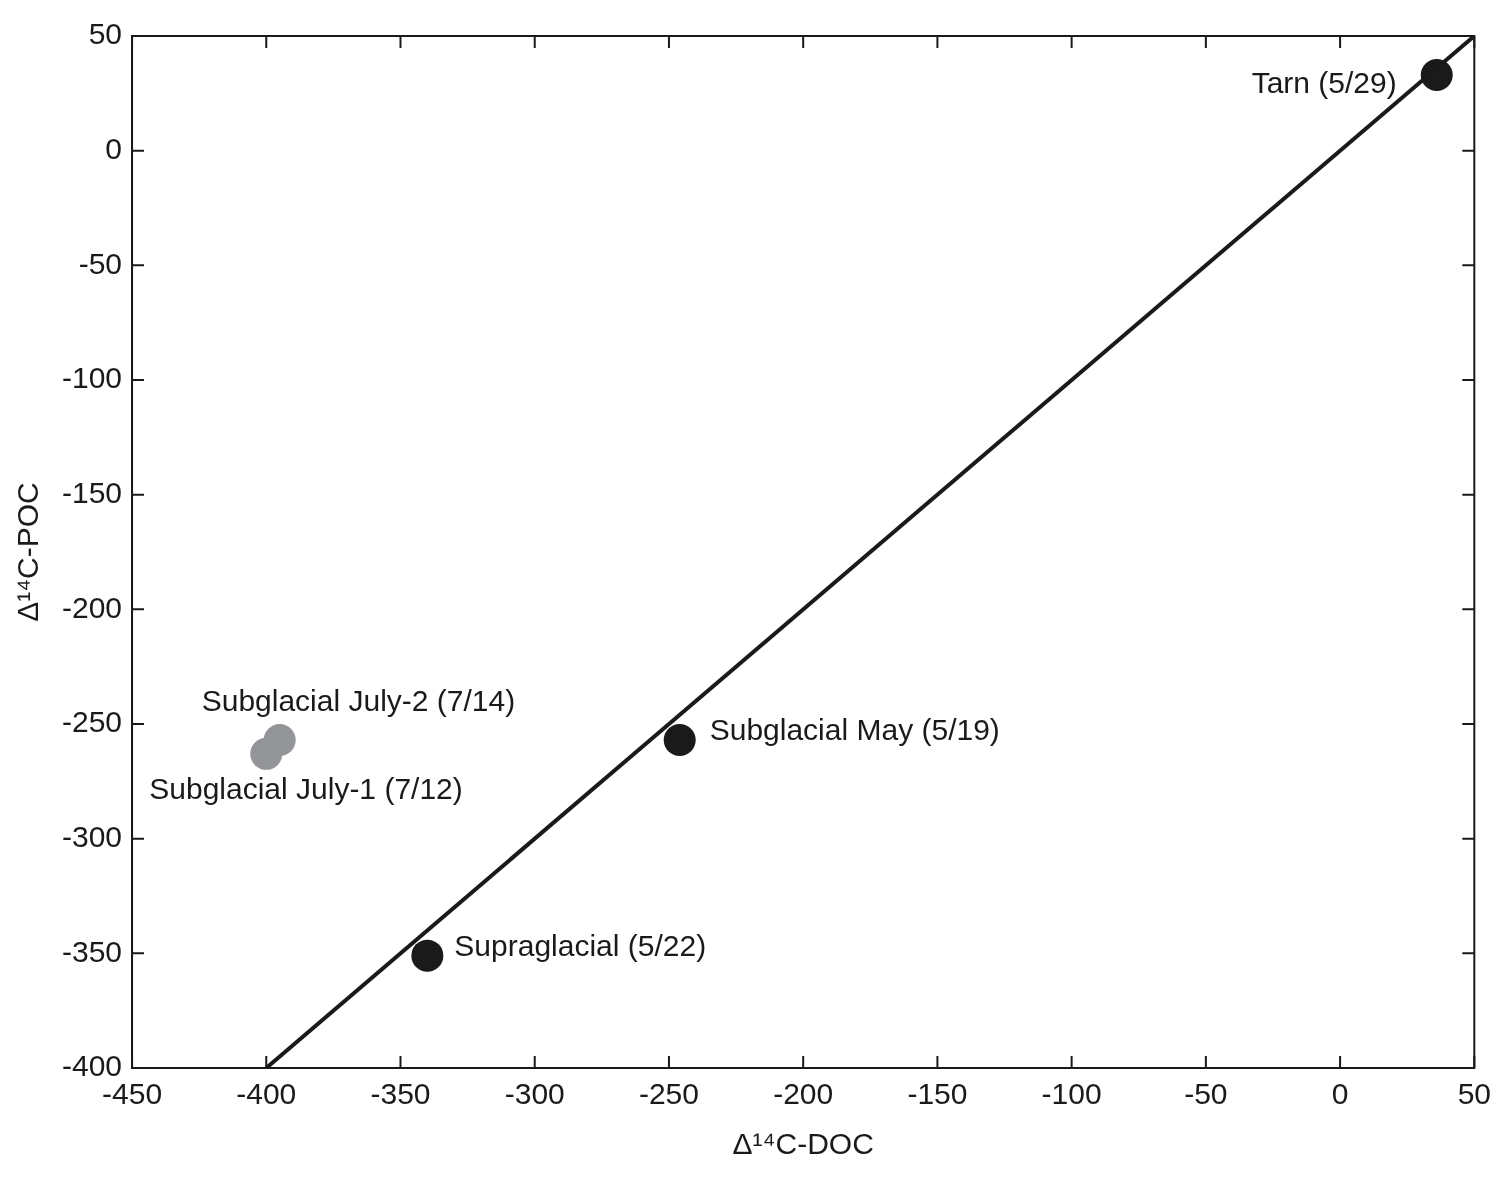 The width and height of the screenshot is (1509, 1177). Describe the element at coordinates (1206, 1094) in the screenshot. I see `x-tick-label: -50` at that location.